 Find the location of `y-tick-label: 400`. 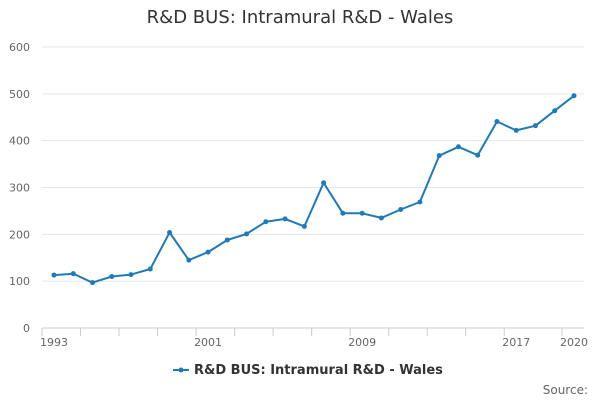

y-tick-label: 400 is located at coordinates (19, 141).